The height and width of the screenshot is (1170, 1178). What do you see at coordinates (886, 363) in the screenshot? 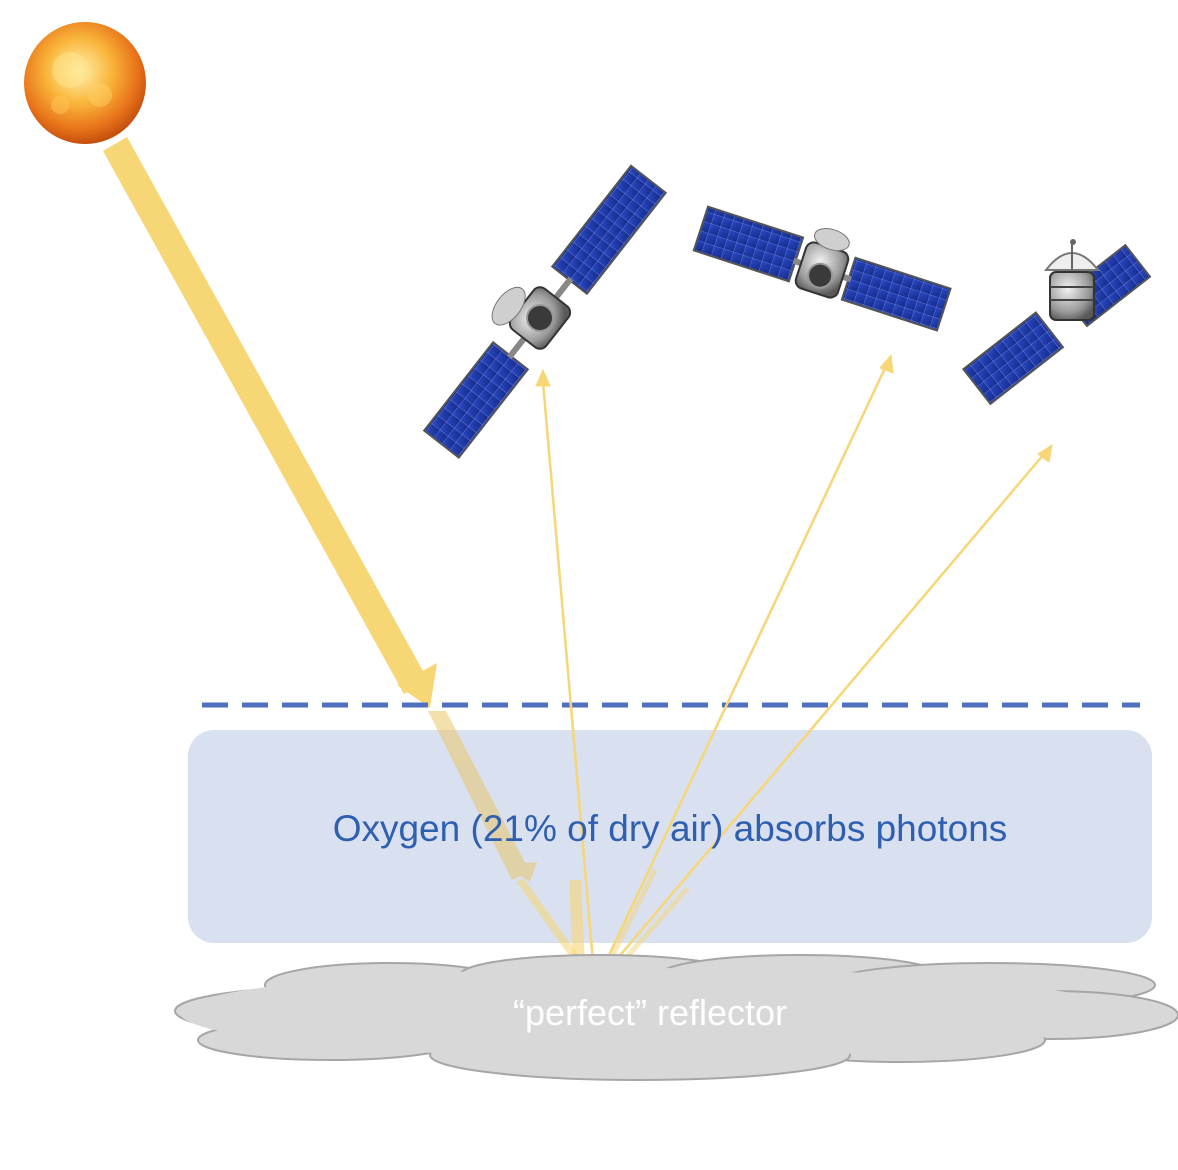
I see `reflected-ray-2-arrowhead` at bounding box center [886, 363].